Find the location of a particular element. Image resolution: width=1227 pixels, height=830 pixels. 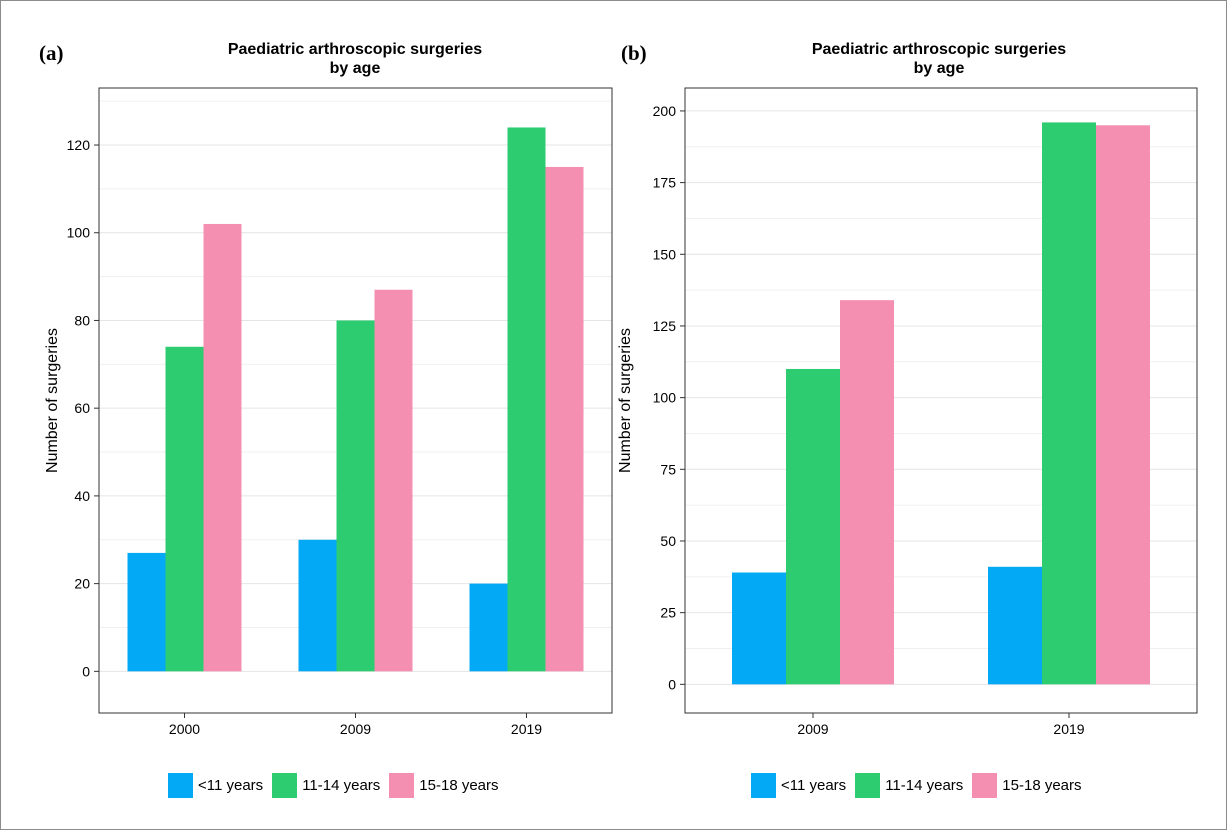

y-tick-label: 75 is located at coordinates (668, 469).